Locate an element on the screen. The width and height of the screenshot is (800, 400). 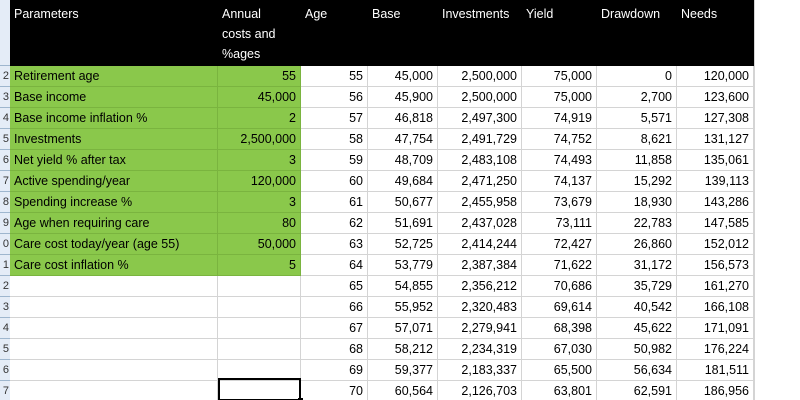
cell-base: 54,855 is located at coordinates (403, 286).